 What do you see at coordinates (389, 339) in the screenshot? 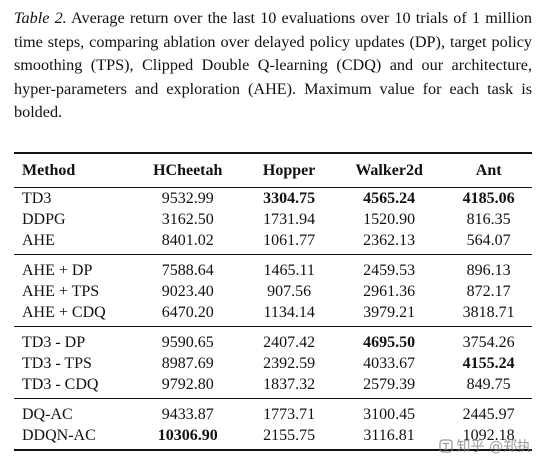
I see `walker2d-cell: 4695.50` at bounding box center [389, 339].